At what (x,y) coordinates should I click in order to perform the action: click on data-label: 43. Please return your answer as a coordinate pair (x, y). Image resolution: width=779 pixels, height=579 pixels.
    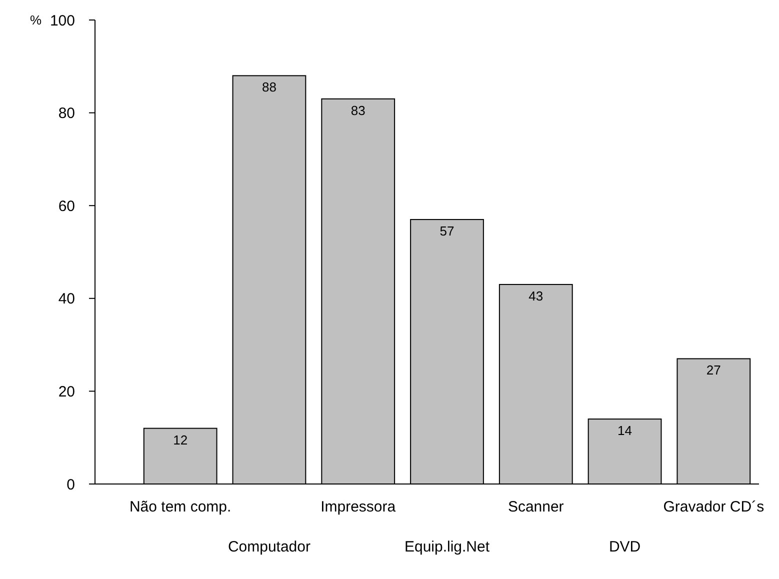
    Looking at the image, I should click on (536, 296).